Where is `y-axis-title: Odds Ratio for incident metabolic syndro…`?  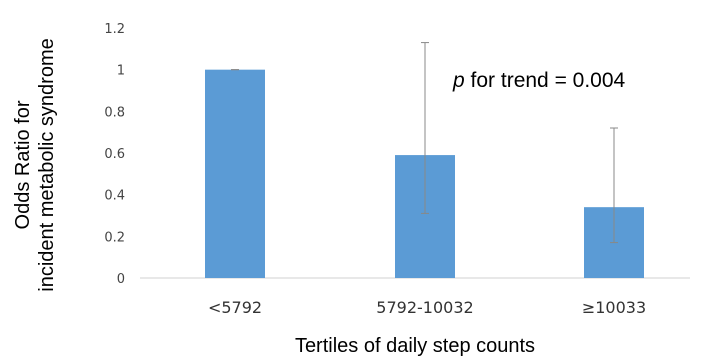 y-axis-title: Odds Ratio for incident metabolic syndro… is located at coordinates (35, 164).